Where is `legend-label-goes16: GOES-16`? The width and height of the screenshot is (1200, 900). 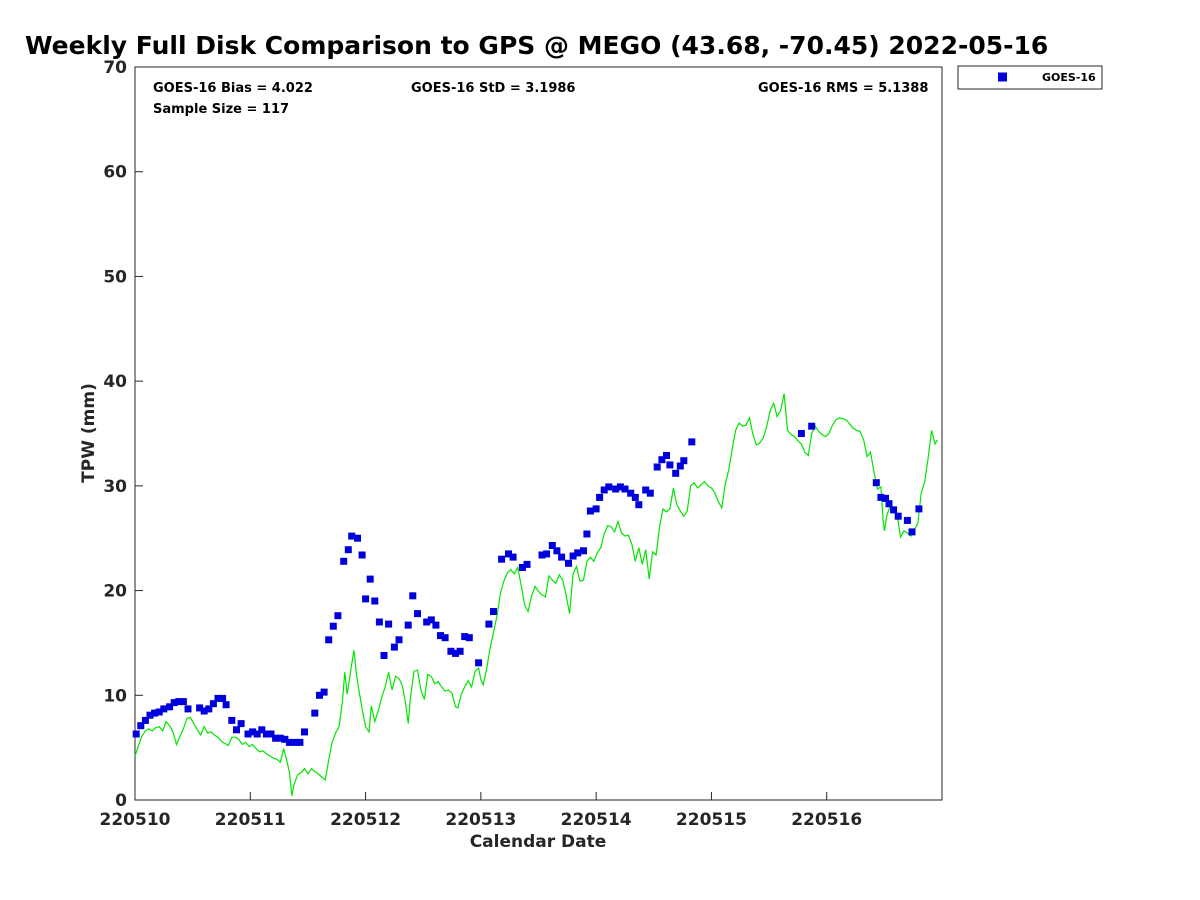 legend-label-goes16: GOES-16 is located at coordinates (1069, 77).